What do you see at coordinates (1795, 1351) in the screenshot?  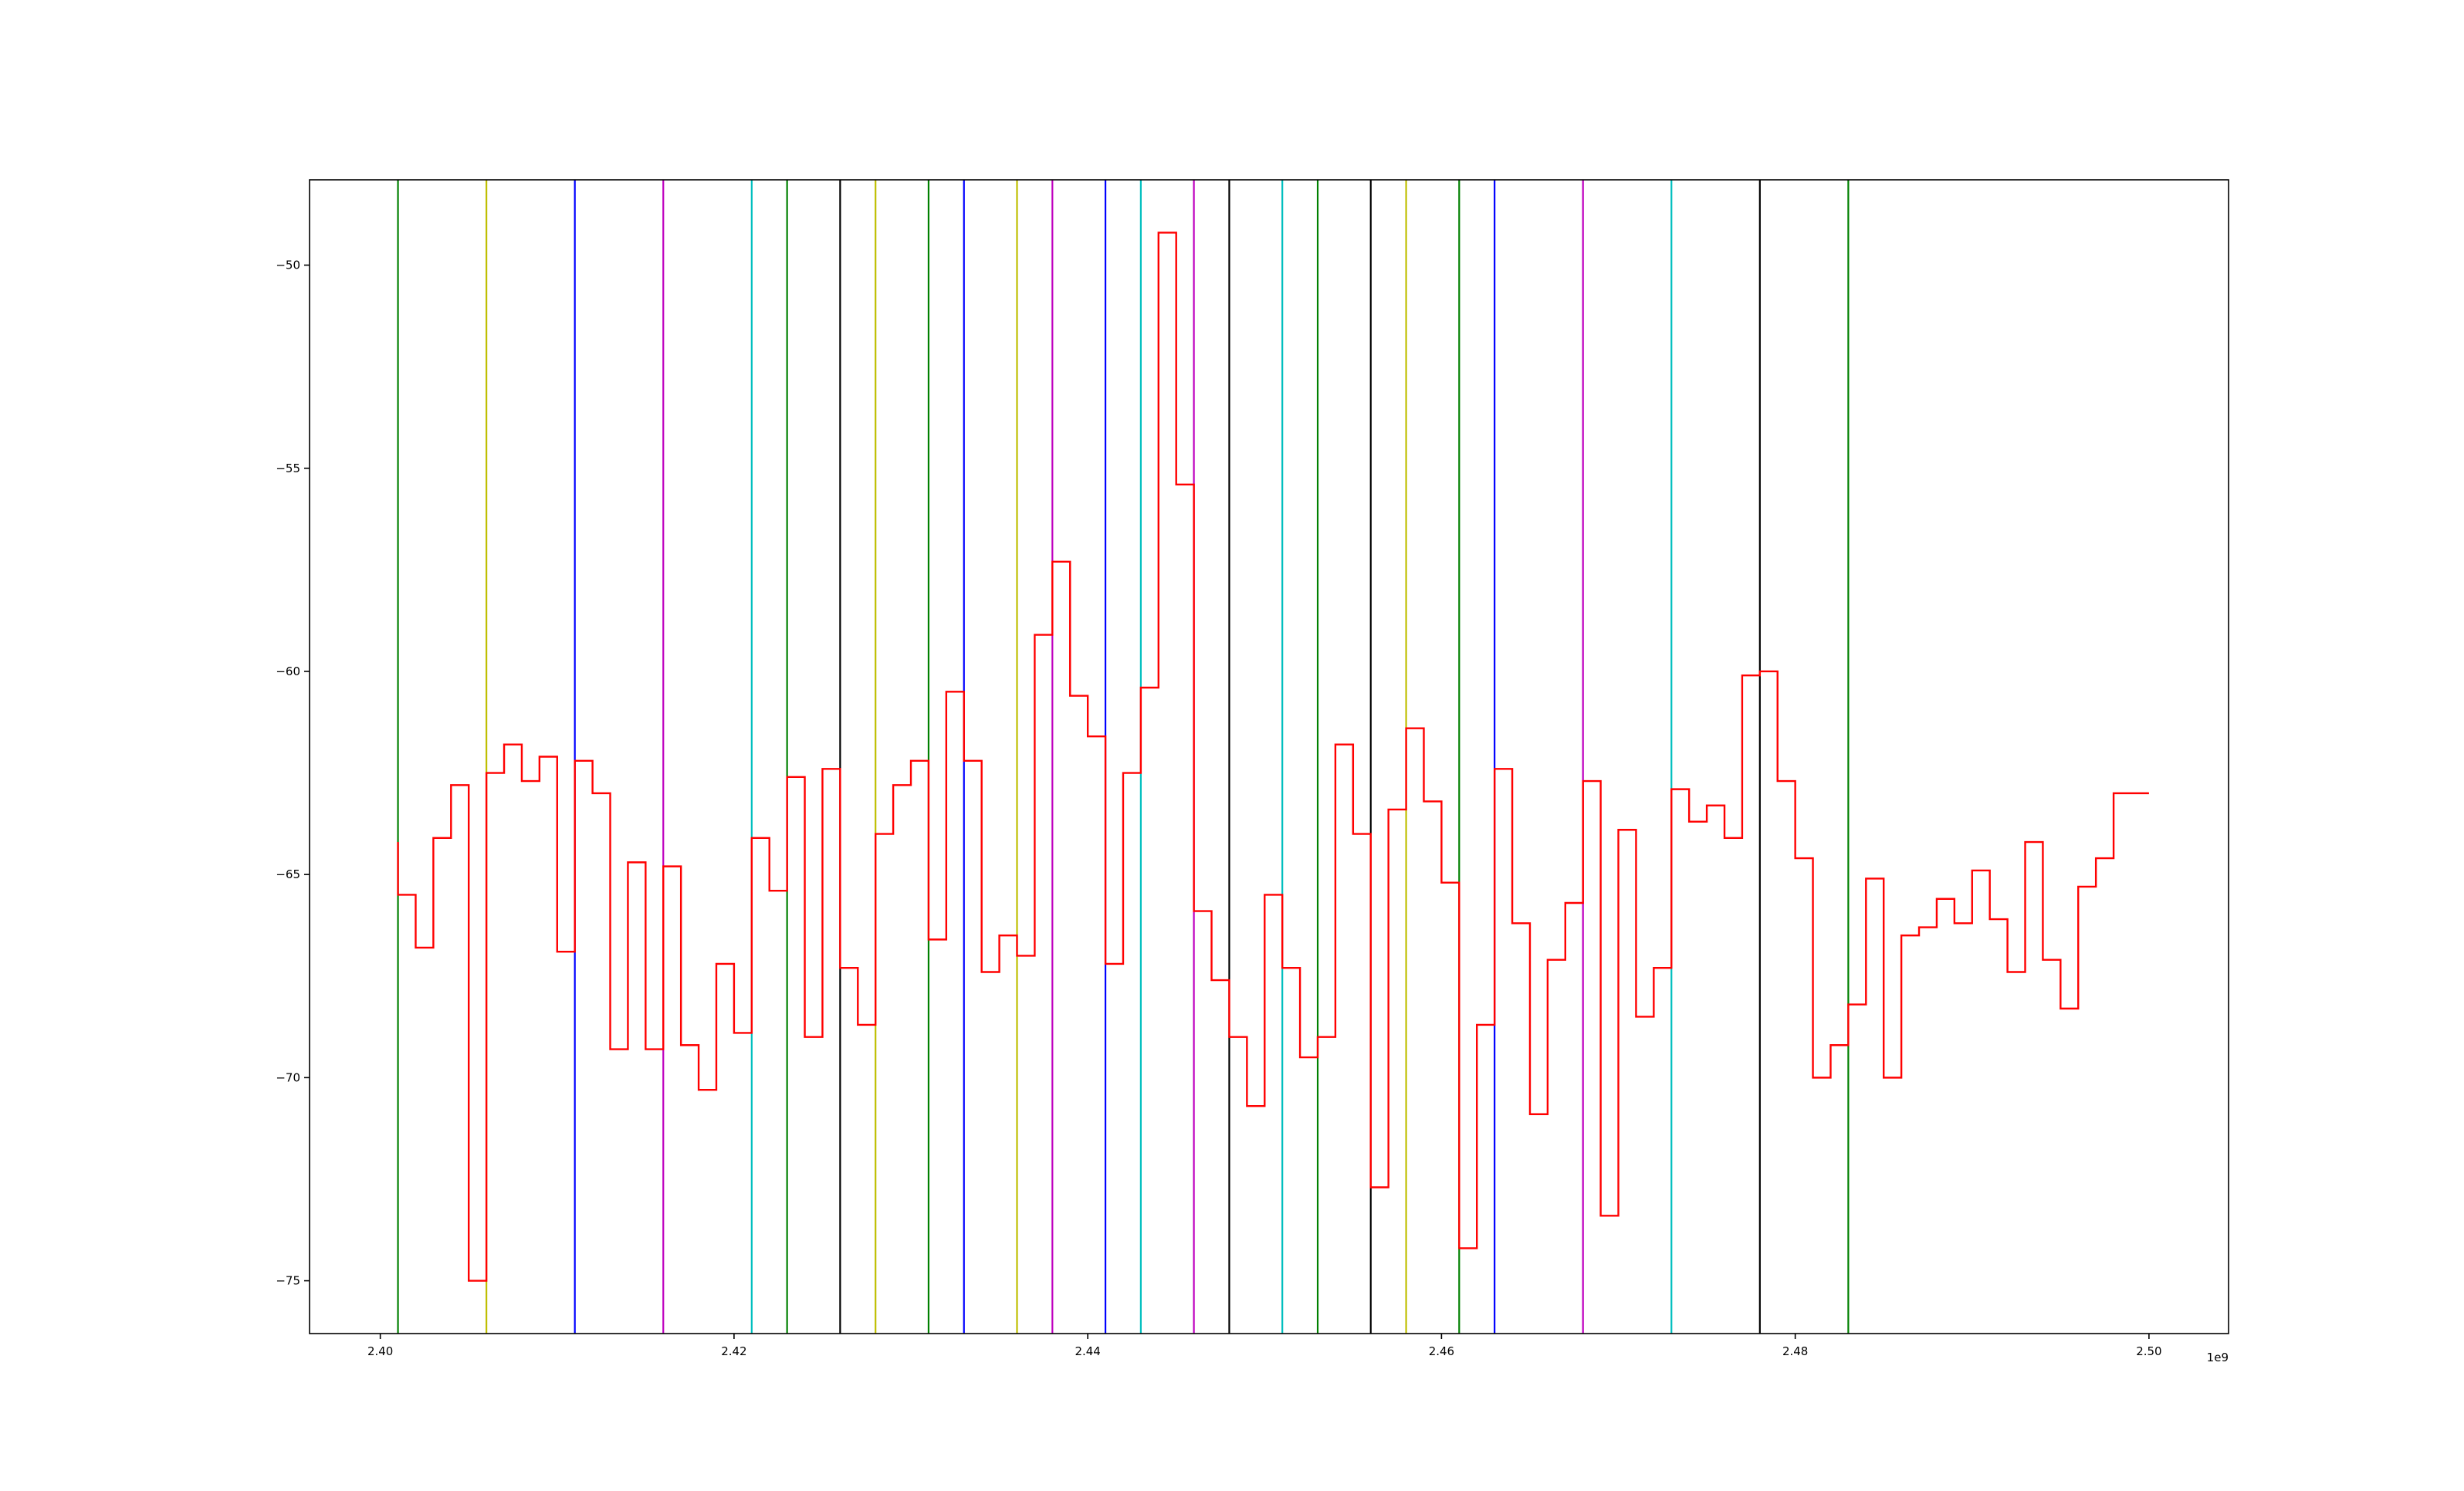 I see `x-tick-label: 2.48` at bounding box center [1795, 1351].